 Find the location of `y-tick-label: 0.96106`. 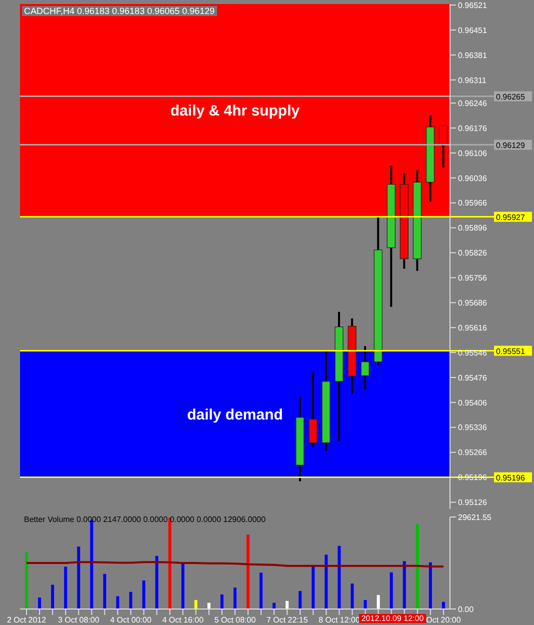

y-tick-label: 0.96106 is located at coordinates (473, 153).